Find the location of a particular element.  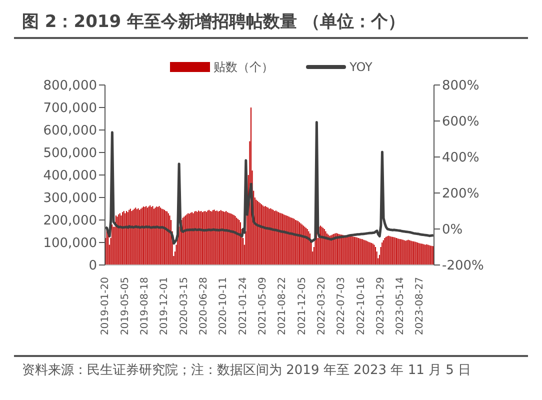

x-tick-label: 2019-01-20 is located at coordinates (106, 306).